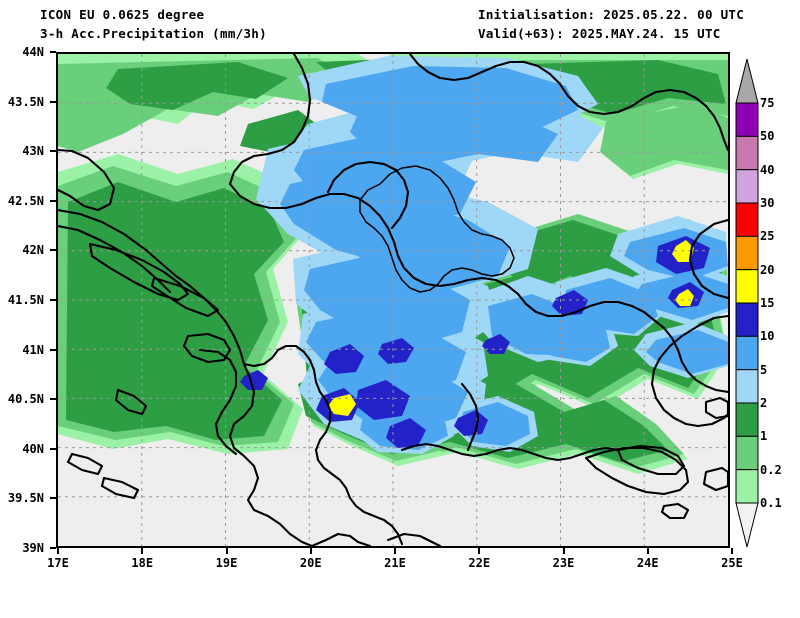  I want to click on longitude-tick-label: 23E, so click(563, 563).